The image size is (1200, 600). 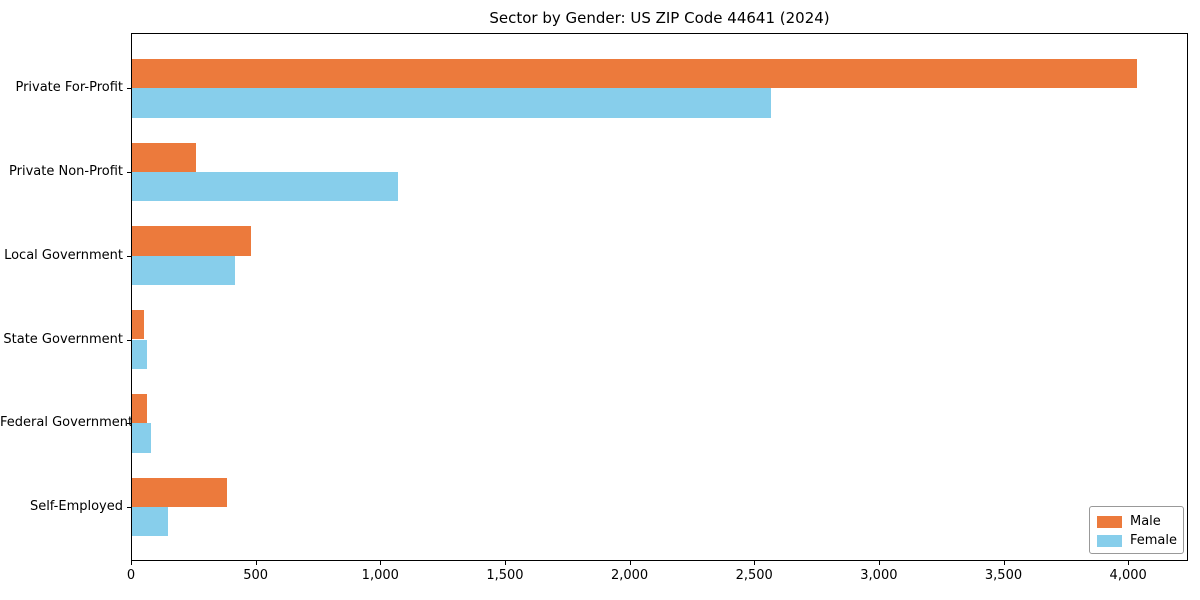 I want to click on legend-label: Male, so click(x=1145, y=521).